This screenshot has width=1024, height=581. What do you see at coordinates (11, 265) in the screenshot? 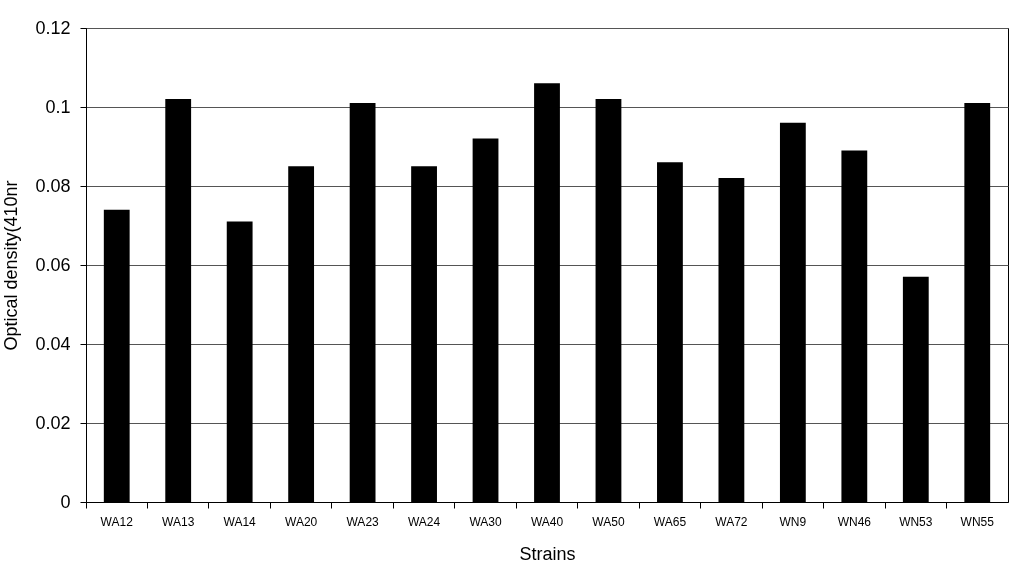
I see `y-axis-title: Optical density(410nr` at bounding box center [11, 265].